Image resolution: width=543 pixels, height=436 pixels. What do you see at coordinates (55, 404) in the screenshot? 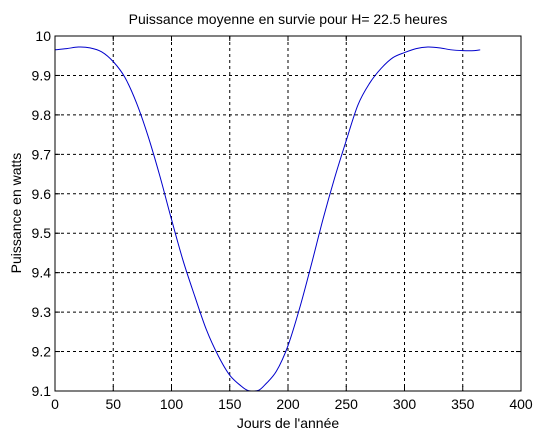
I see `x-tick-label: 0` at bounding box center [55, 404].